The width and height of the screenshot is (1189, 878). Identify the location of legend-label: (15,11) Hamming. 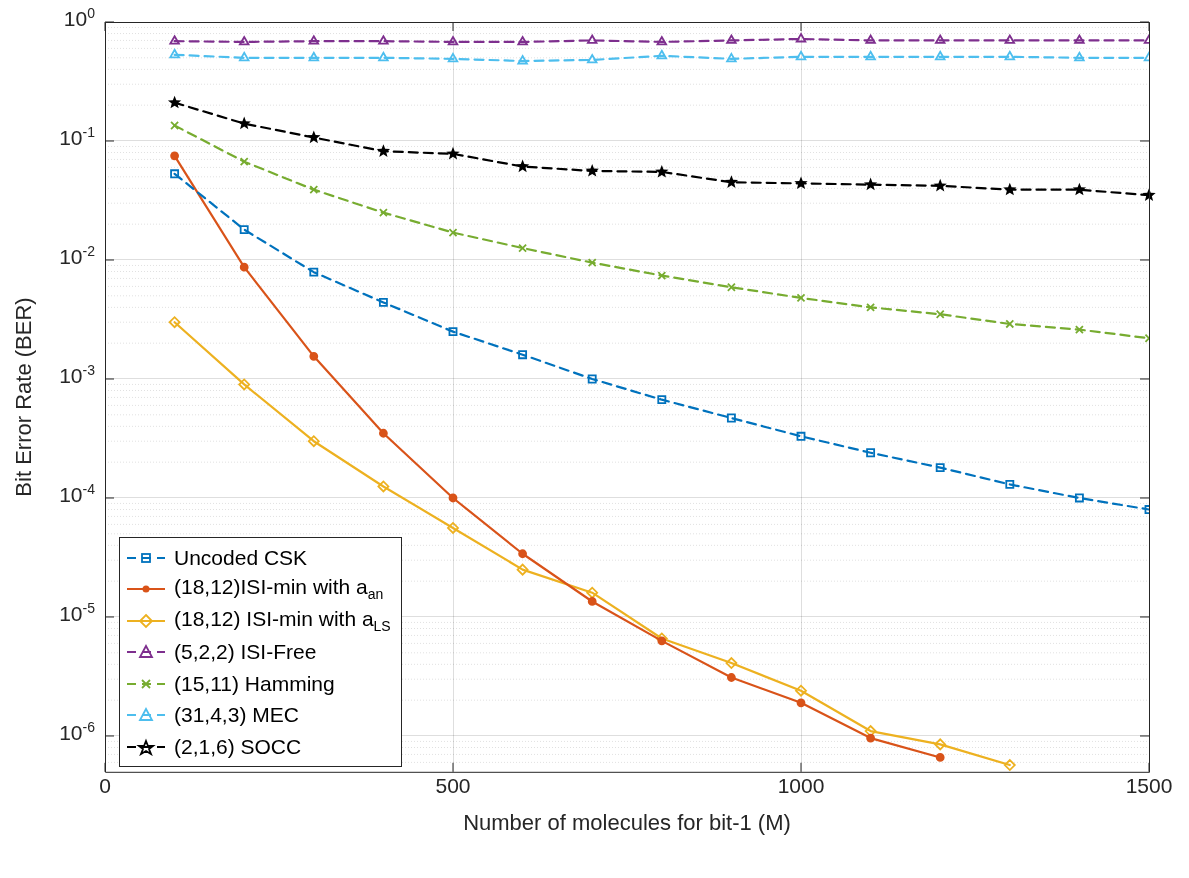
(254, 683).